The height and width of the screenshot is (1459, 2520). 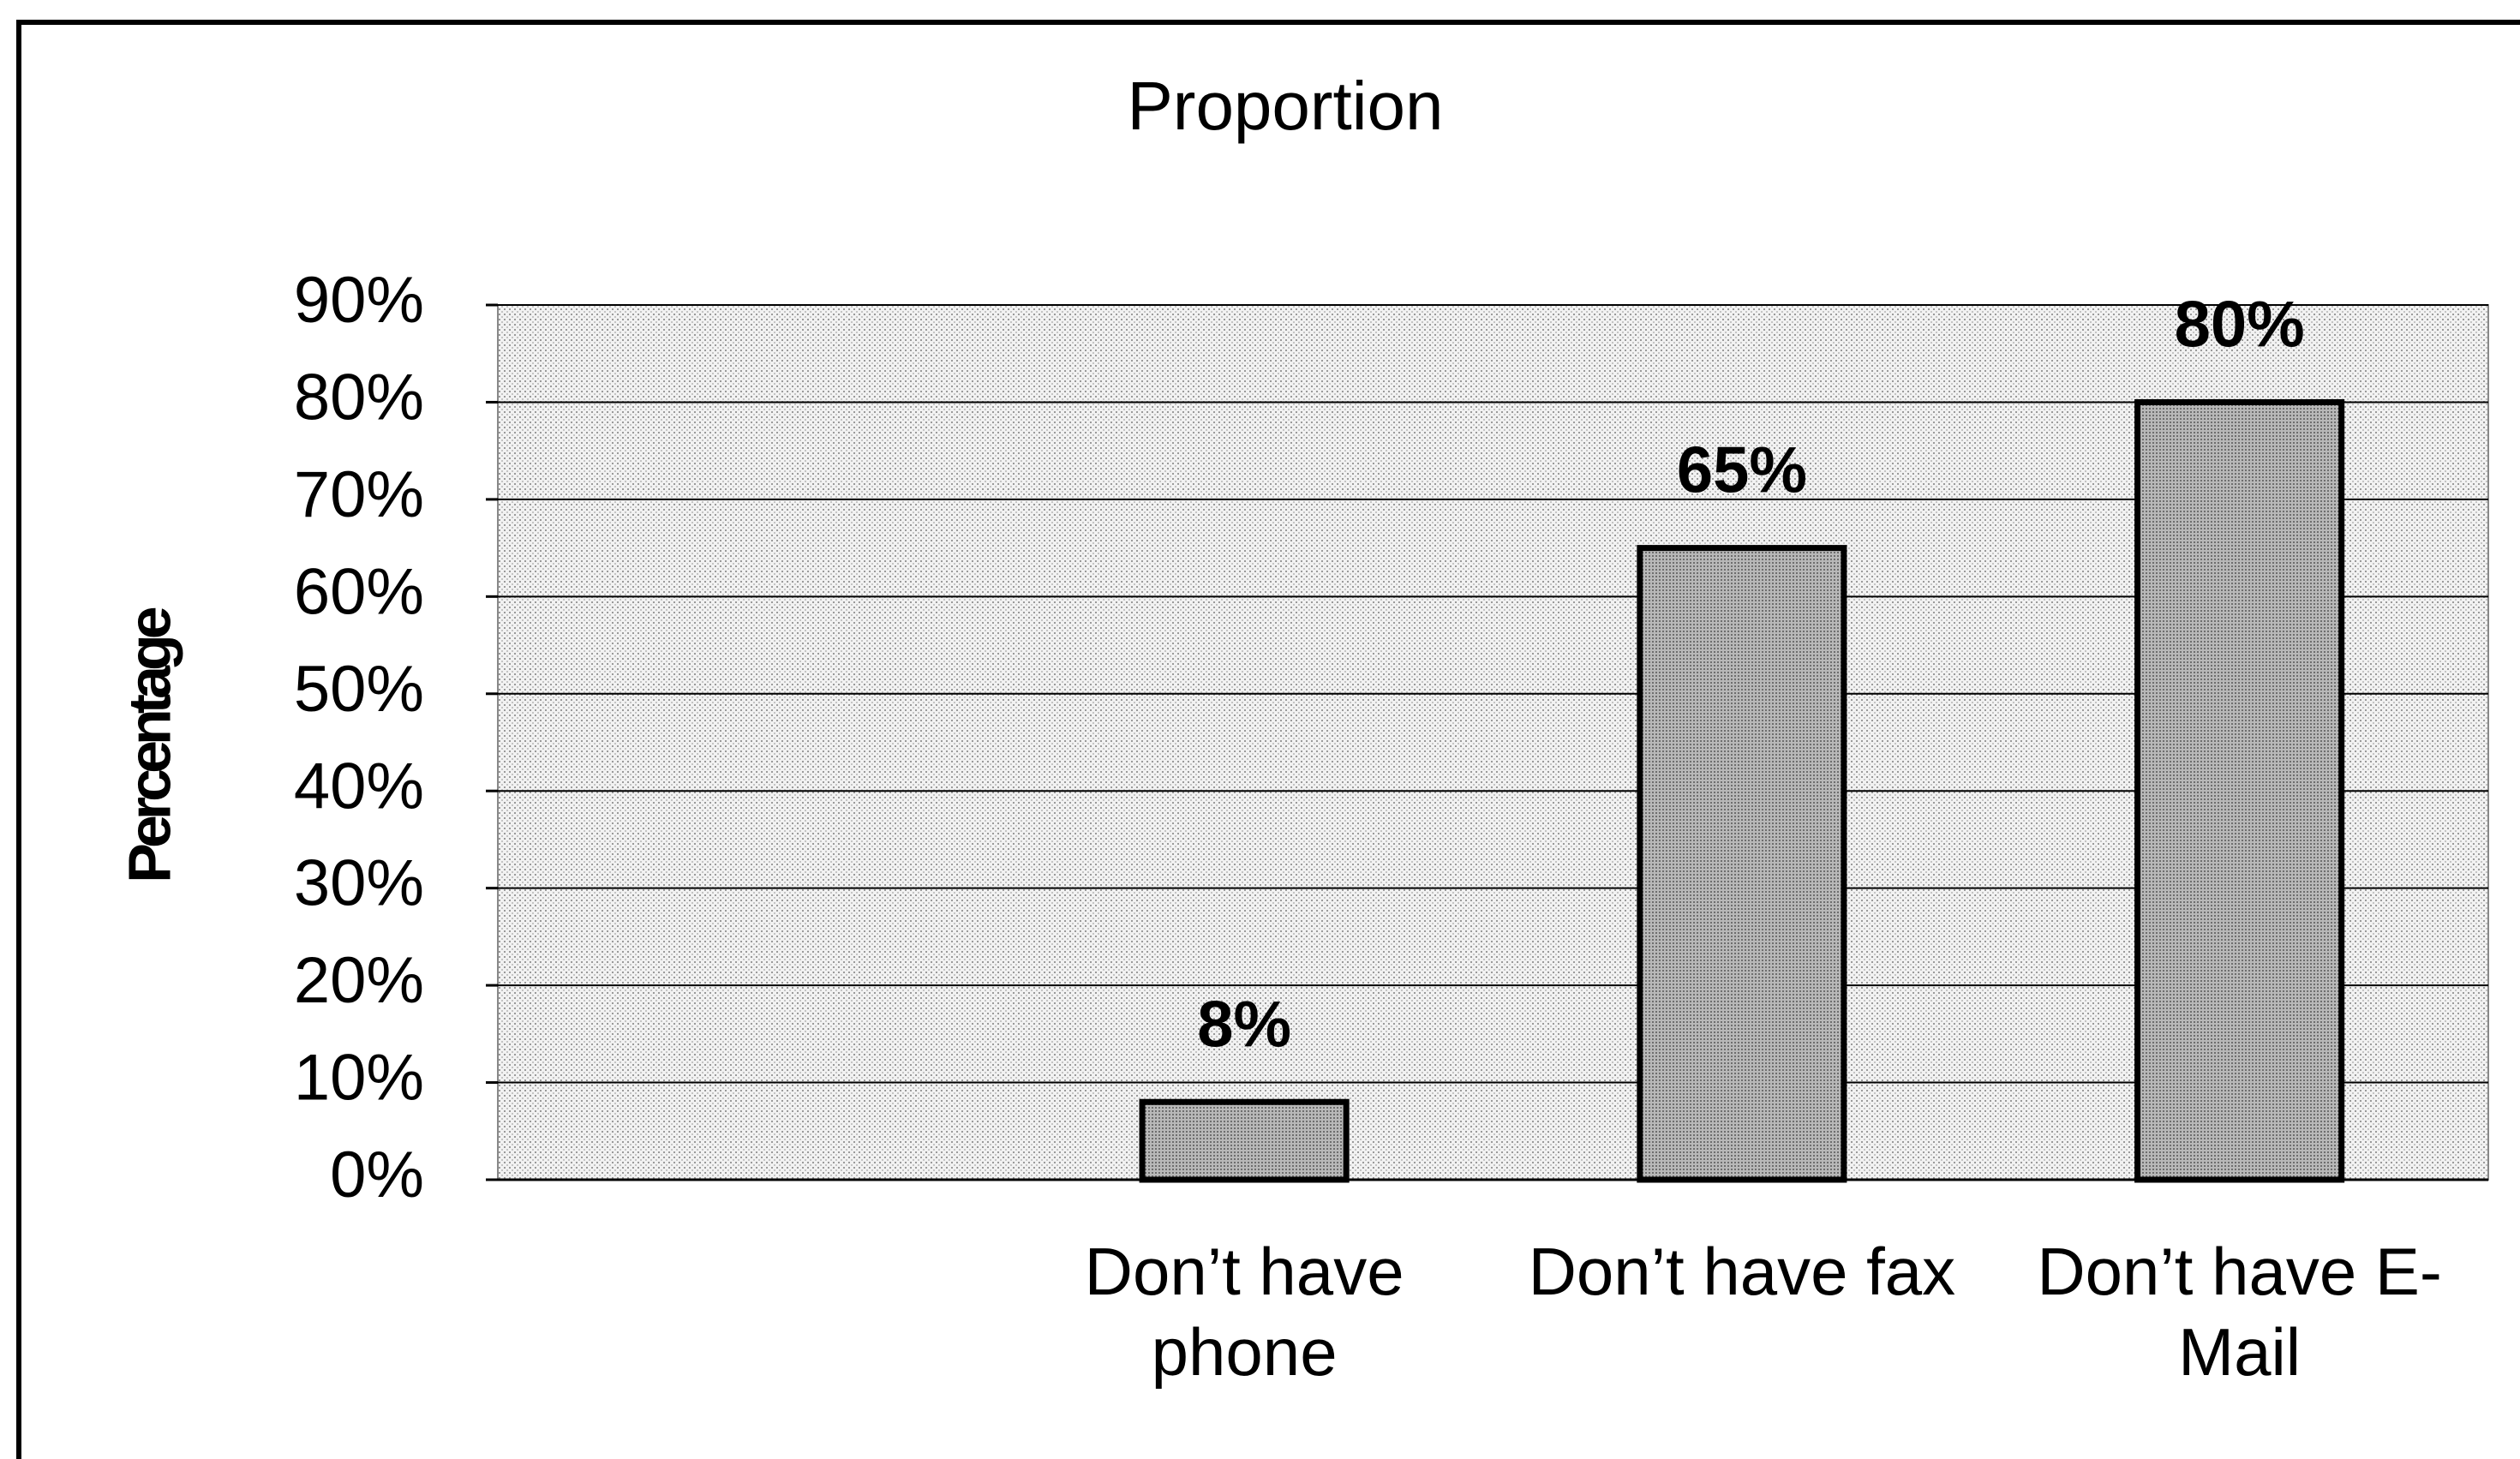 I want to click on y-tick-label: 40%, so click(x=359, y=786).